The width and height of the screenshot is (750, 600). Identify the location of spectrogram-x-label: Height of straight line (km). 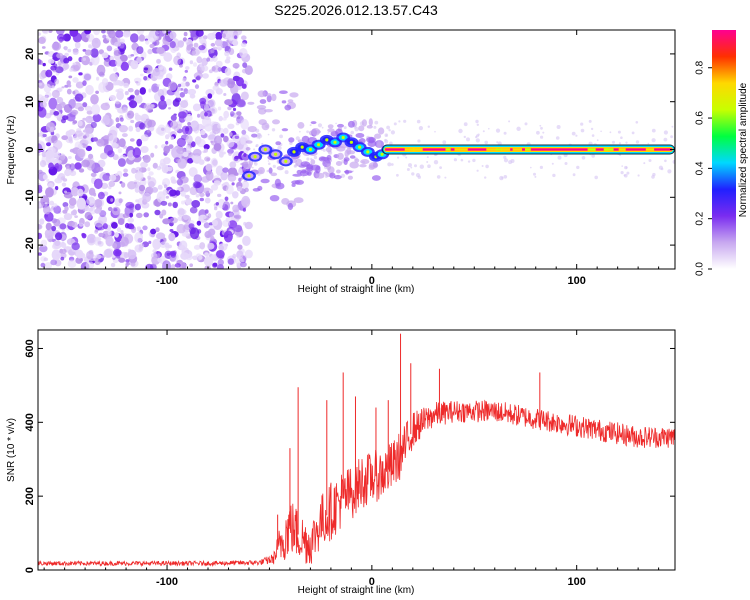
(356, 289).